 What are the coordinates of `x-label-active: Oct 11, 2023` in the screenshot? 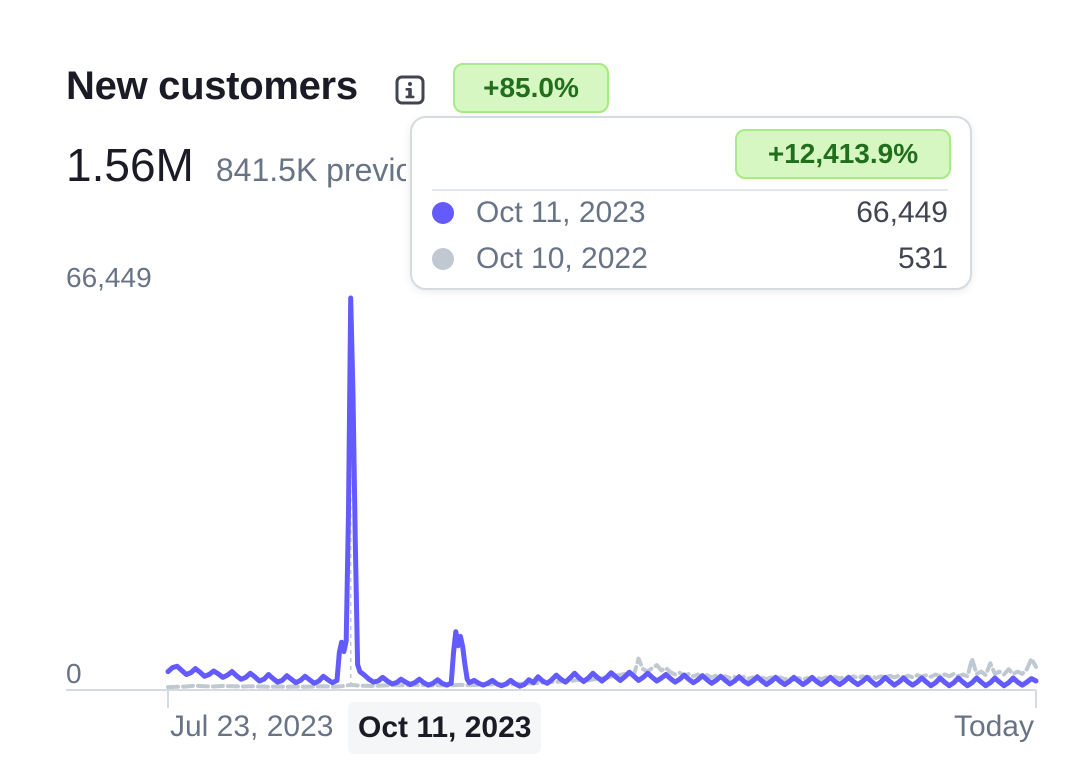 It's located at (445, 728).